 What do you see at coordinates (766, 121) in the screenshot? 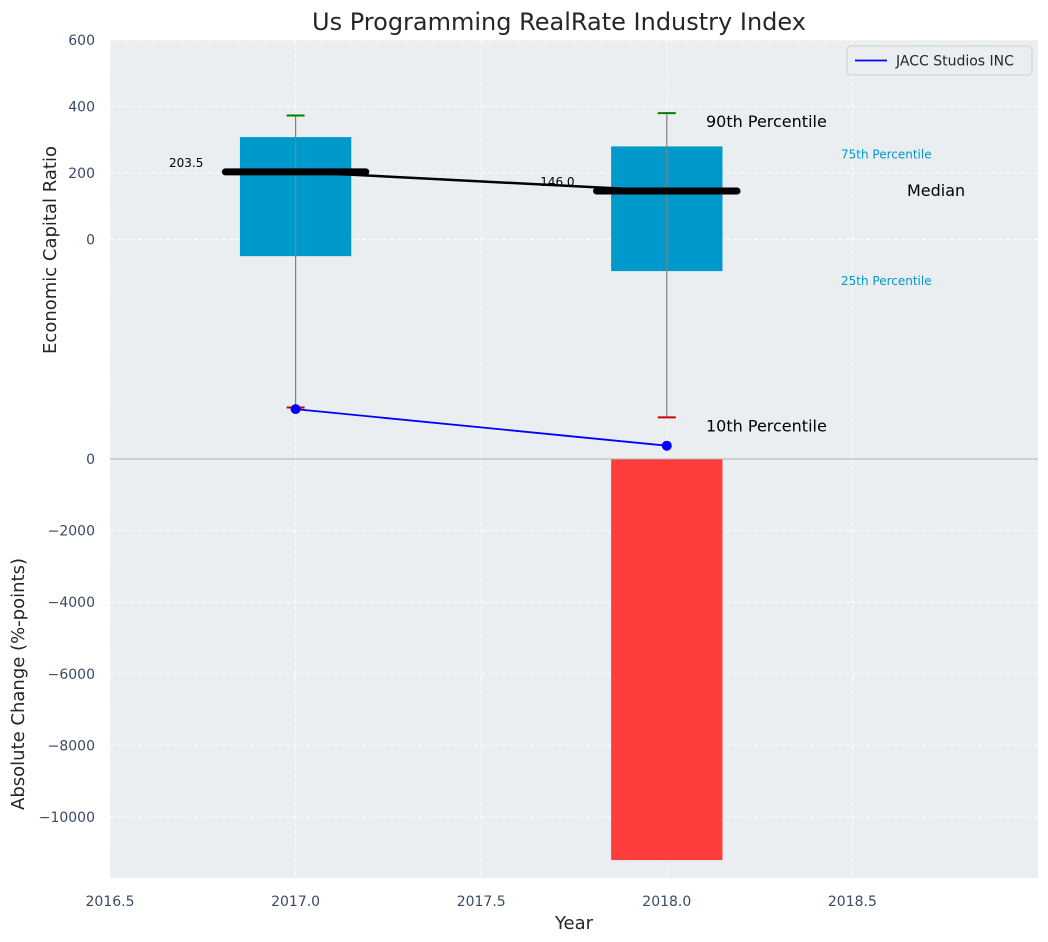
I see `p90-annotation: 90th Percentile` at bounding box center [766, 121].